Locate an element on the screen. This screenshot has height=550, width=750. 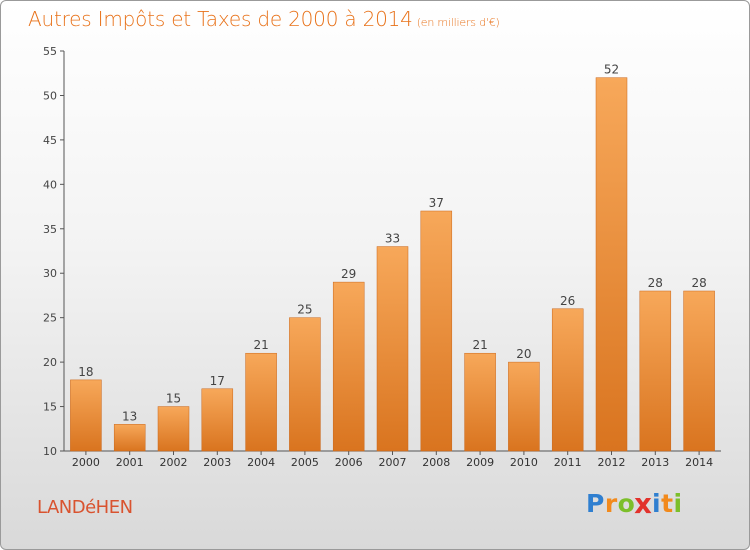
bar-2011 is located at coordinates (567, 380).